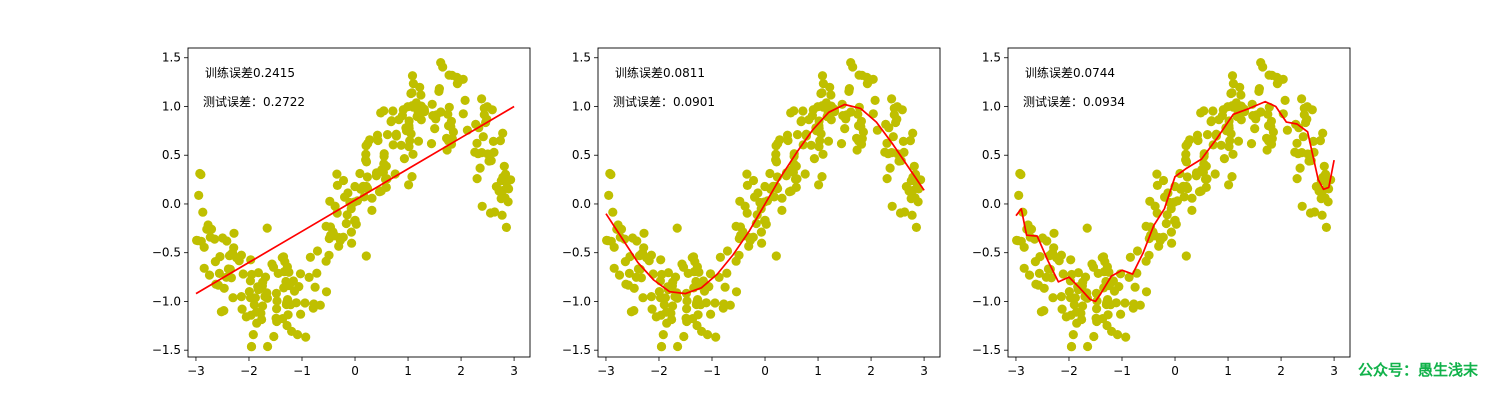  I want to click on x-tick-label: −3, so click(196, 371).